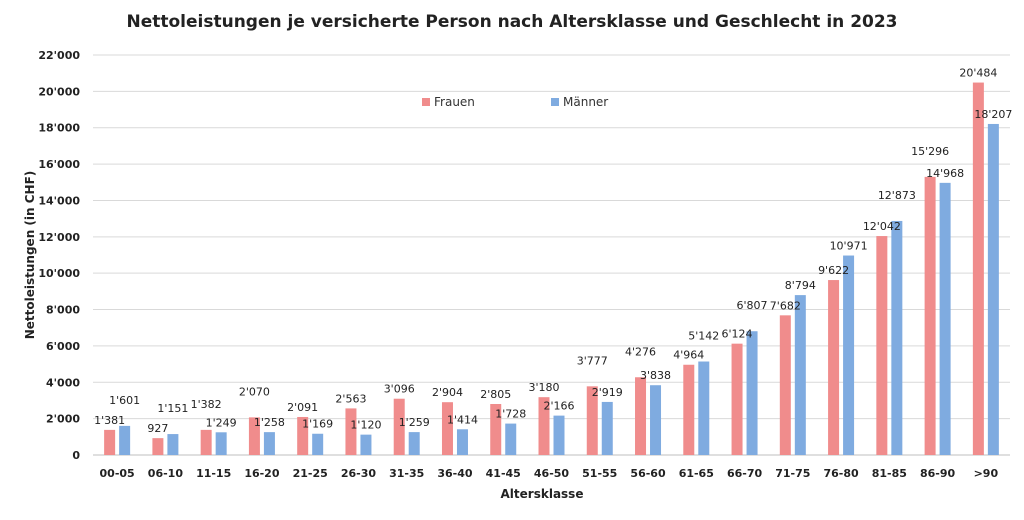  I want to click on x-tick-label: >90, so click(986, 473).